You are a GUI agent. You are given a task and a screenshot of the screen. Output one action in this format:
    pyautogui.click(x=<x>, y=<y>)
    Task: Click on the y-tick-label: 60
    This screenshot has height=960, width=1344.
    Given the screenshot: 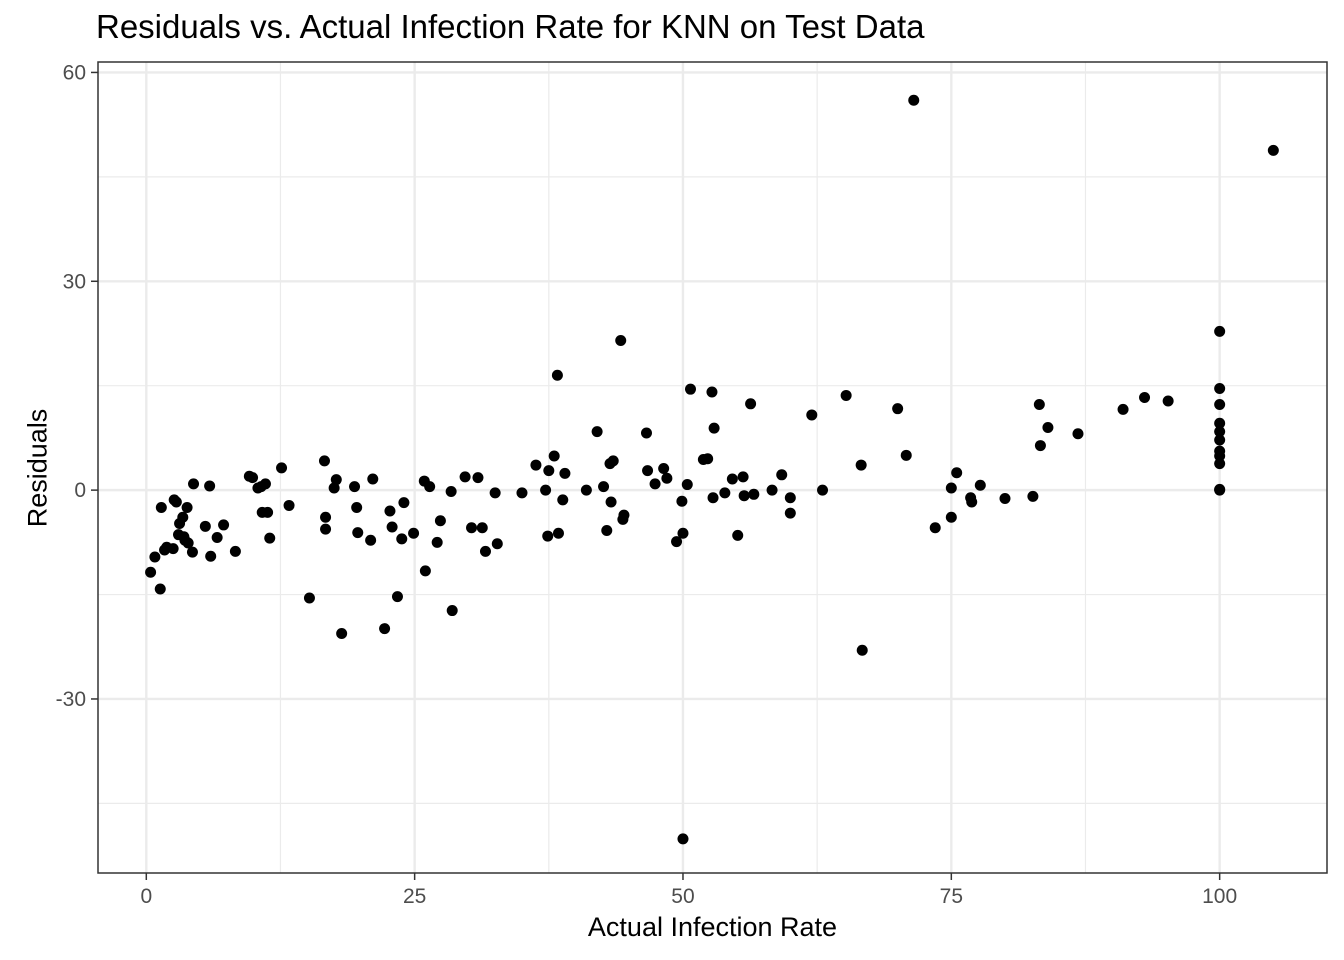 What is the action you would take?
    pyautogui.click(x=74, y=72)
    